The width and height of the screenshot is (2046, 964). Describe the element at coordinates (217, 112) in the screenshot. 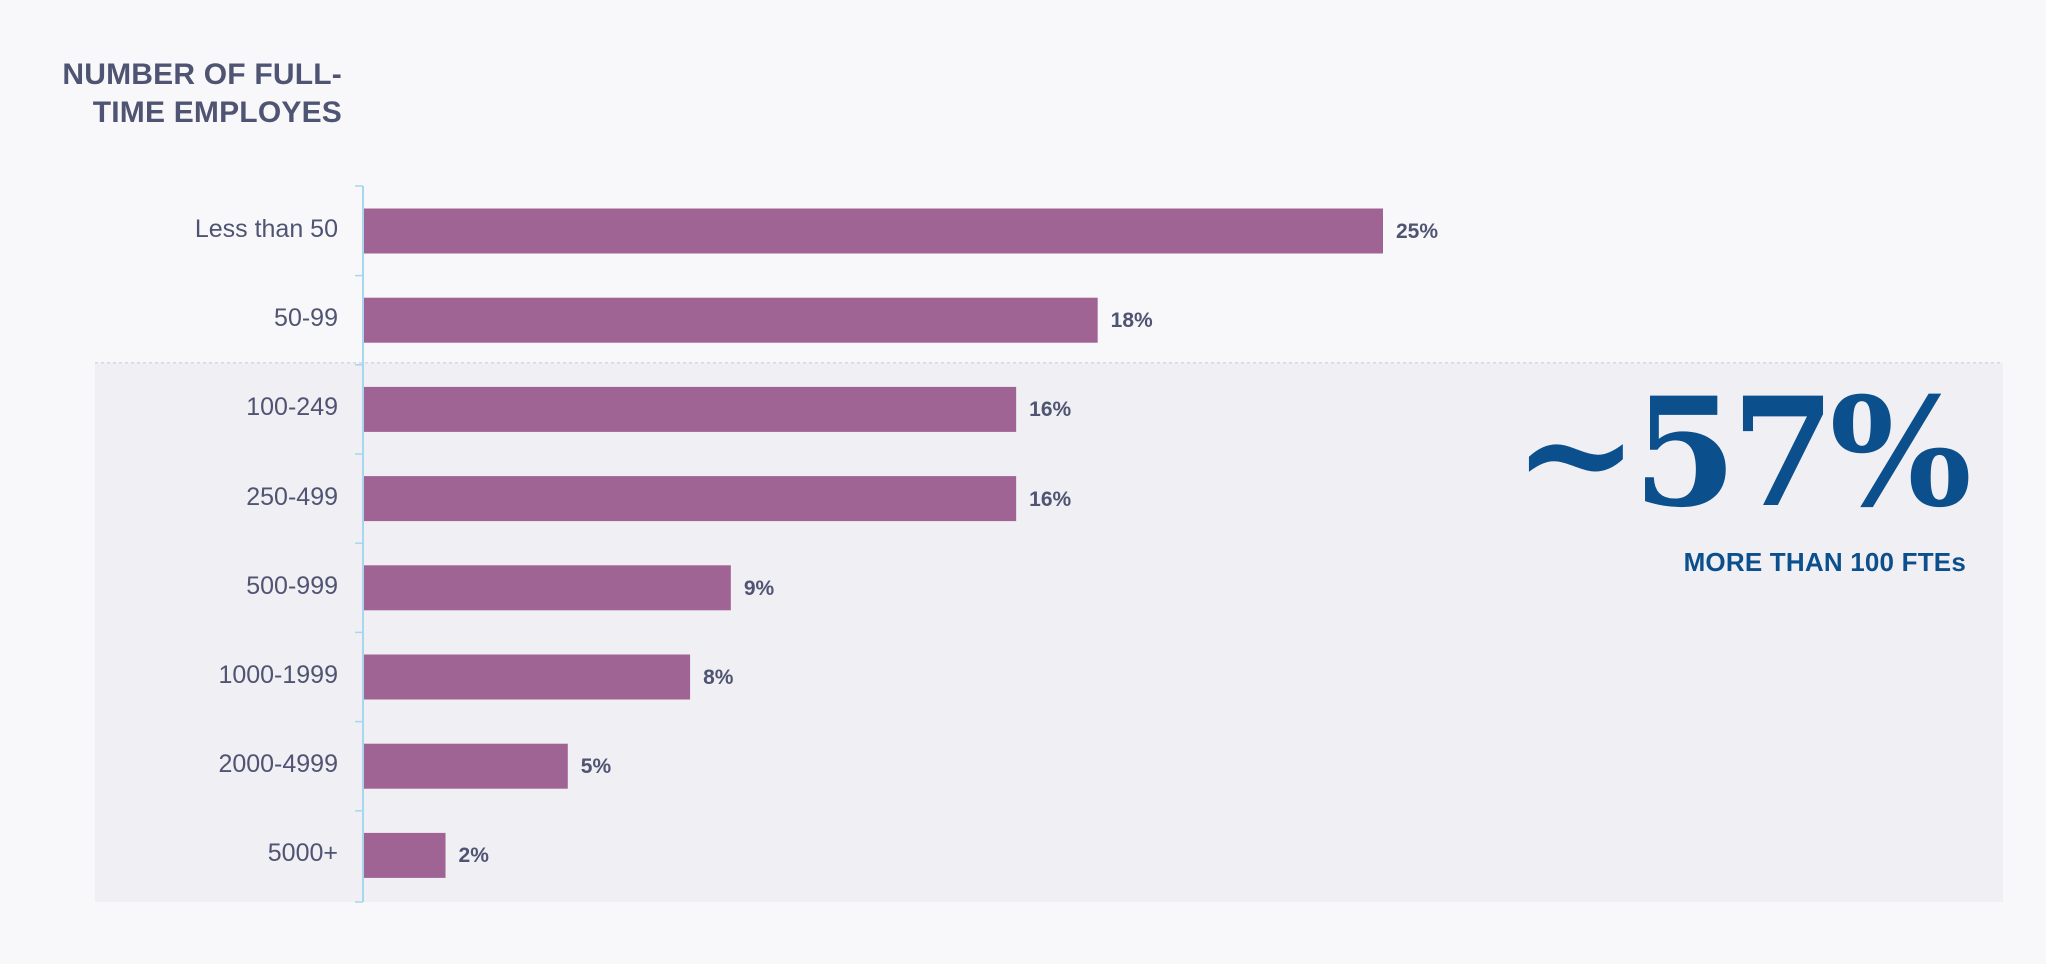

I see `chart-title-line-2: TIME EMPLOYES` at that location.